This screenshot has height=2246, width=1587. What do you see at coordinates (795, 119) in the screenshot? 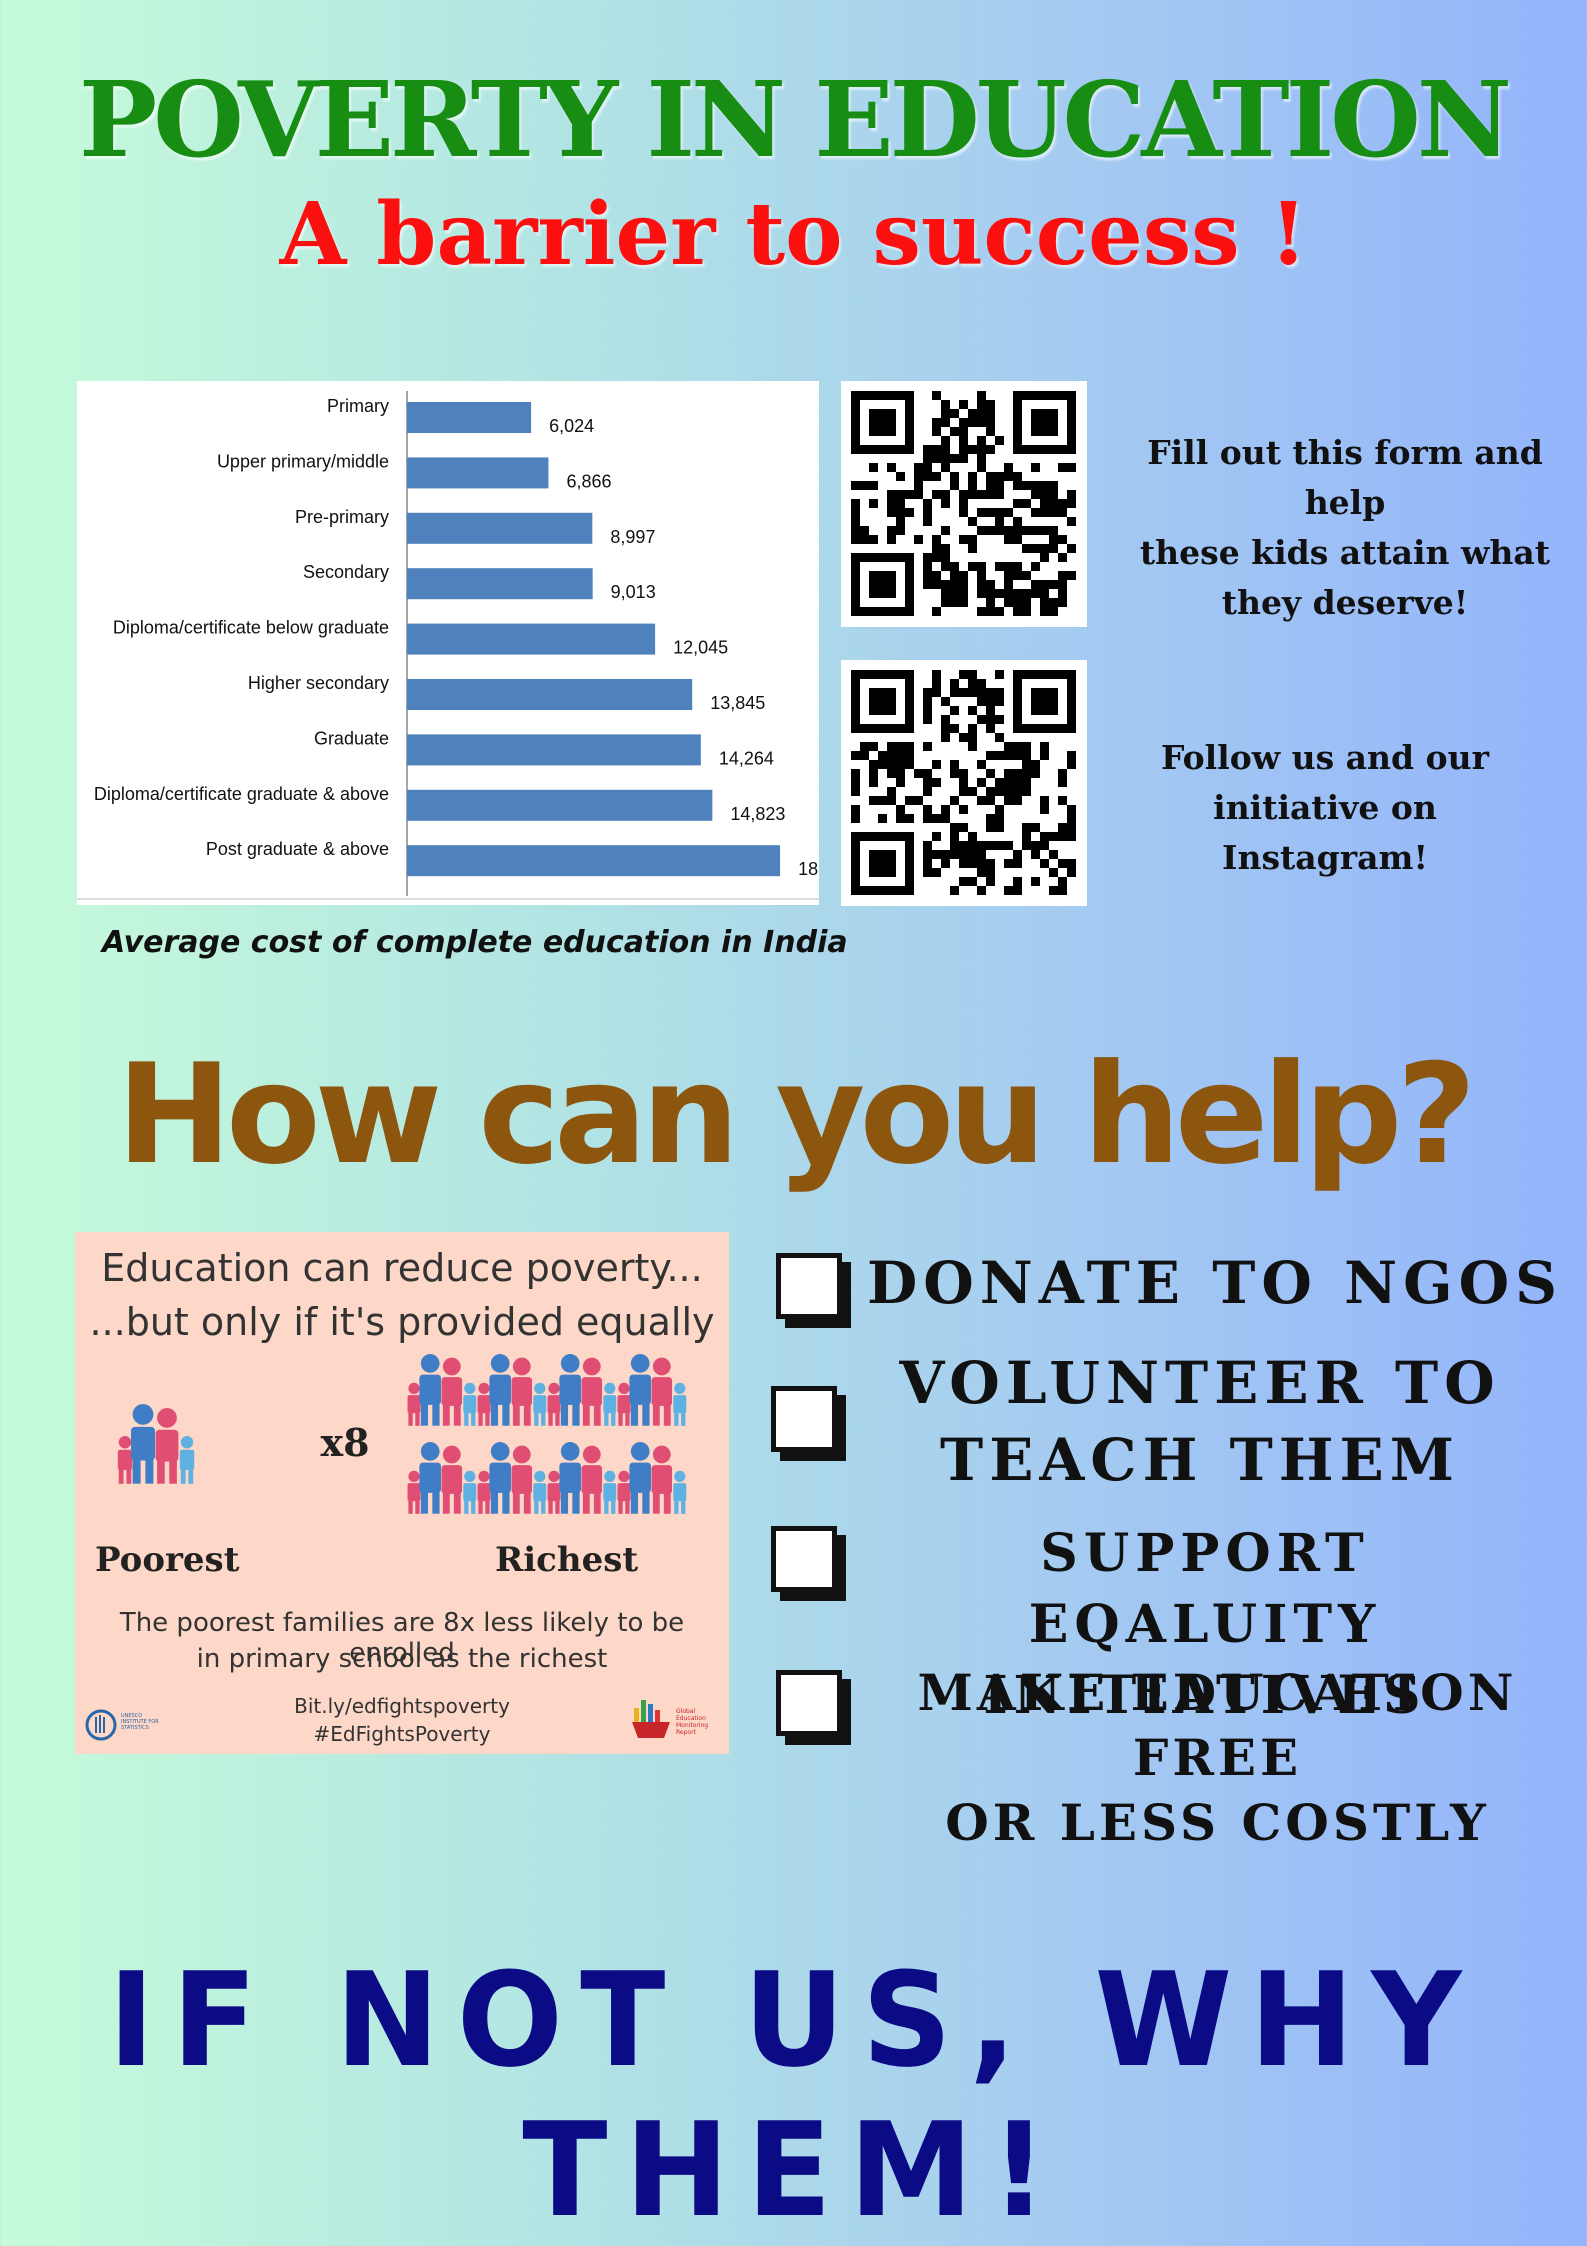
I see `page-title: POVERTY IN EDUCATION` at bounding box center [795, 119].